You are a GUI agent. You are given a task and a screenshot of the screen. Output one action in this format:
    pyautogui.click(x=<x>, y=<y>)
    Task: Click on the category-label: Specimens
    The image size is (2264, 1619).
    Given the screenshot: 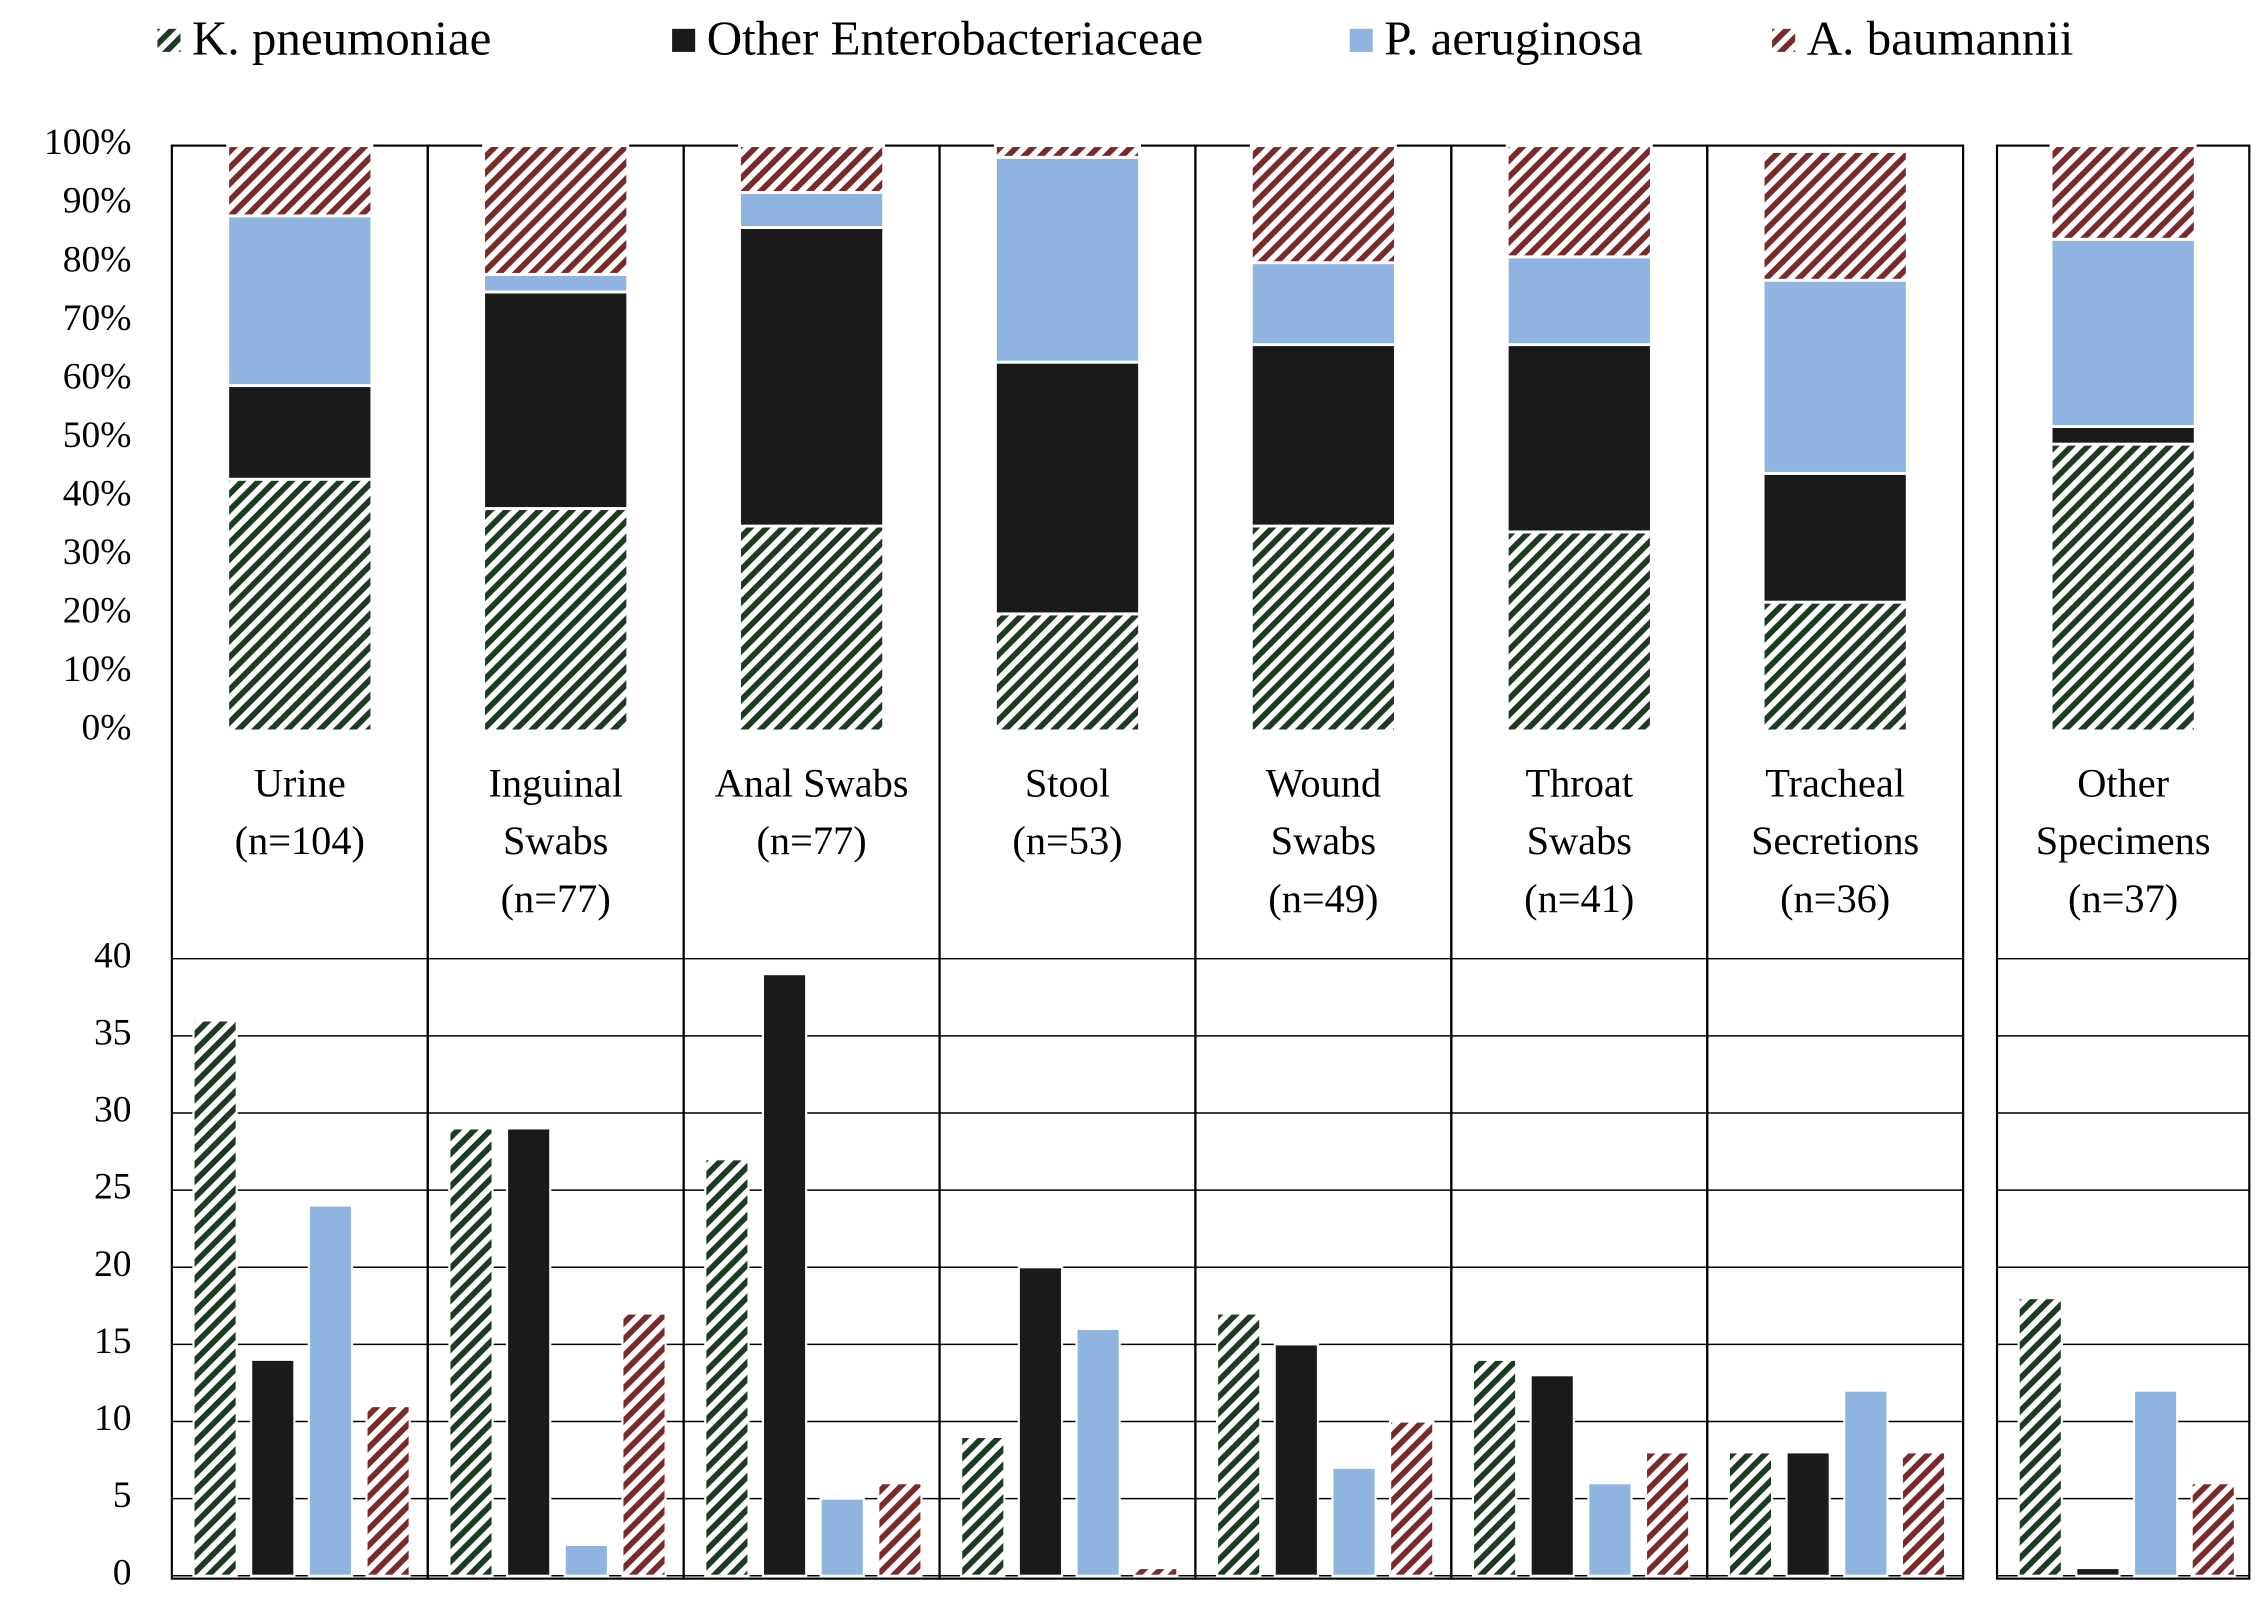 What is the action you would take?
    pyautogui.click(x=2123, y=840)
    